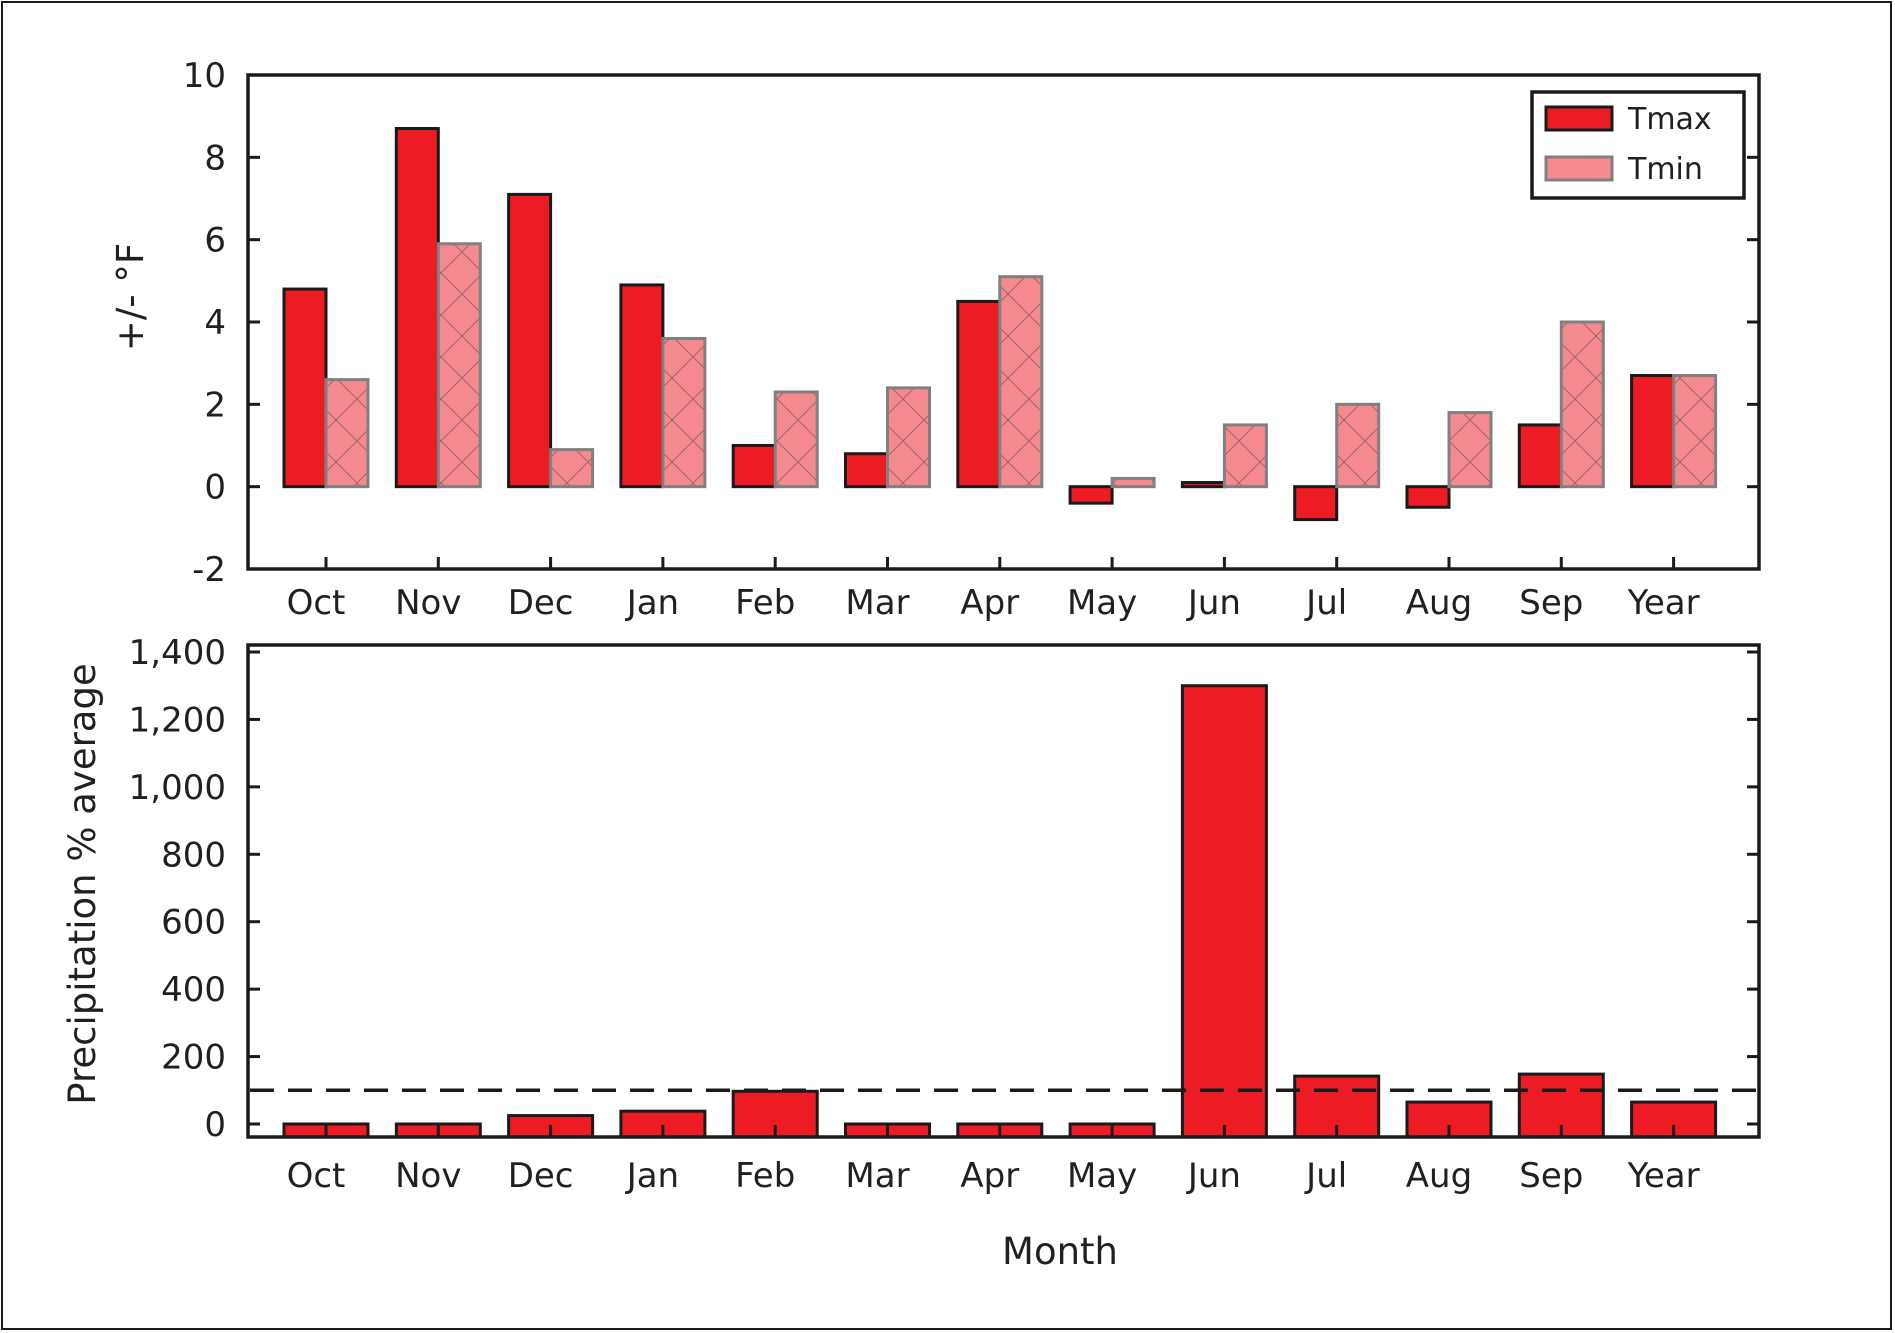  What do you see at coordinates (1665, 169) in the screenshot?
I see `legend-label-tmin: Tmin` at bounding box center [1665, 169].